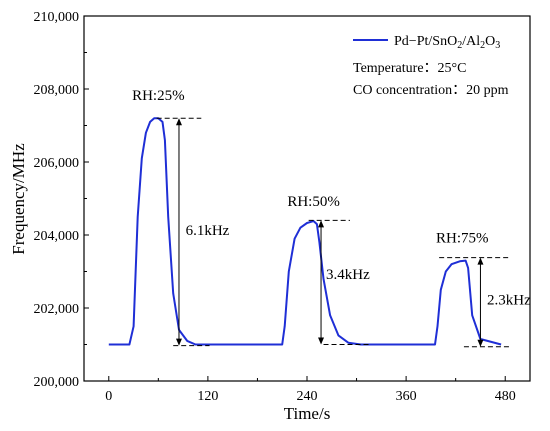 Image resolution: width=550 pixels, height=431 pixels. Describe the element at coordinates (57, 90) in the screenshot. I see `y-tick-label: 208,000` at that location.